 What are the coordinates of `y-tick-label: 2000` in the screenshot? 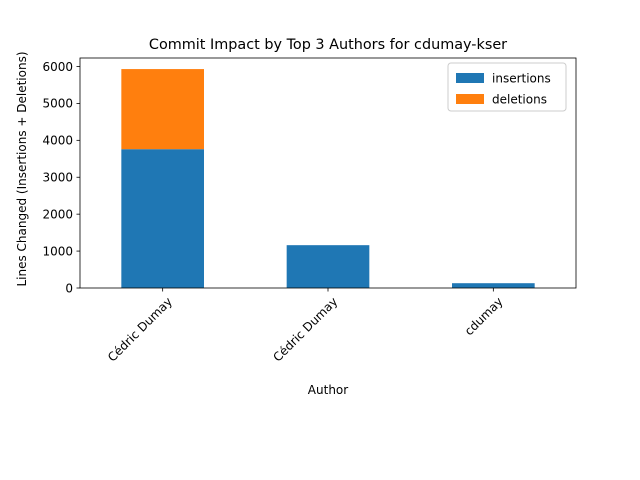 It's located at (57, 214).